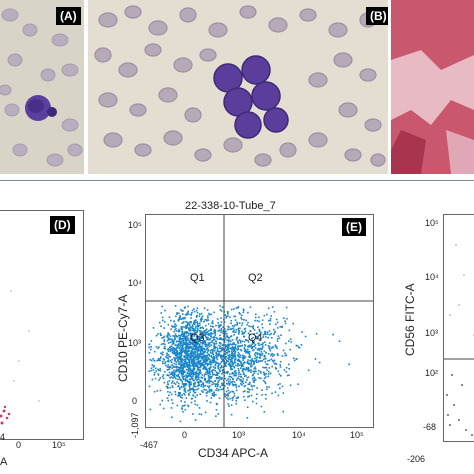  I want to click on panel-d-flow-plot: (D) 4 0 10⁵ A, so click(45, 337).